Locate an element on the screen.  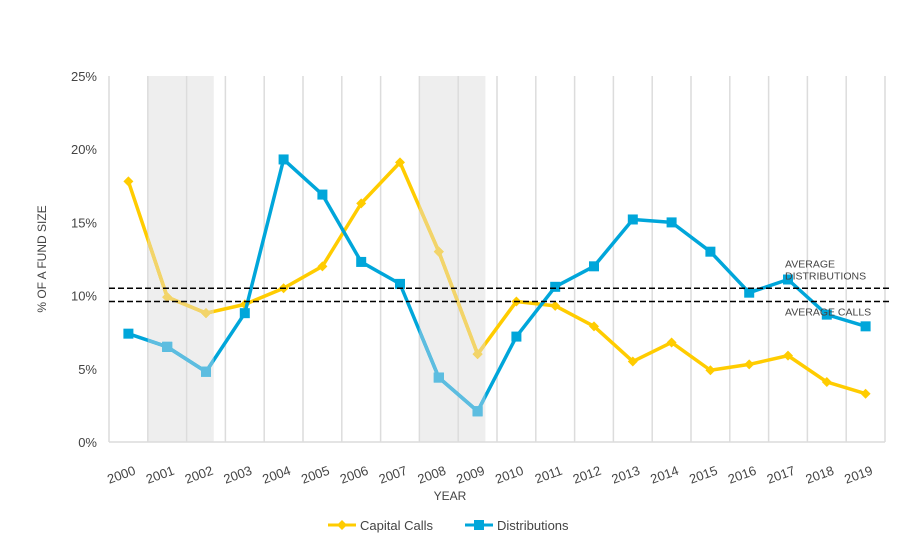
x-tick-label: 2011 is located at coordinates (548, 475).